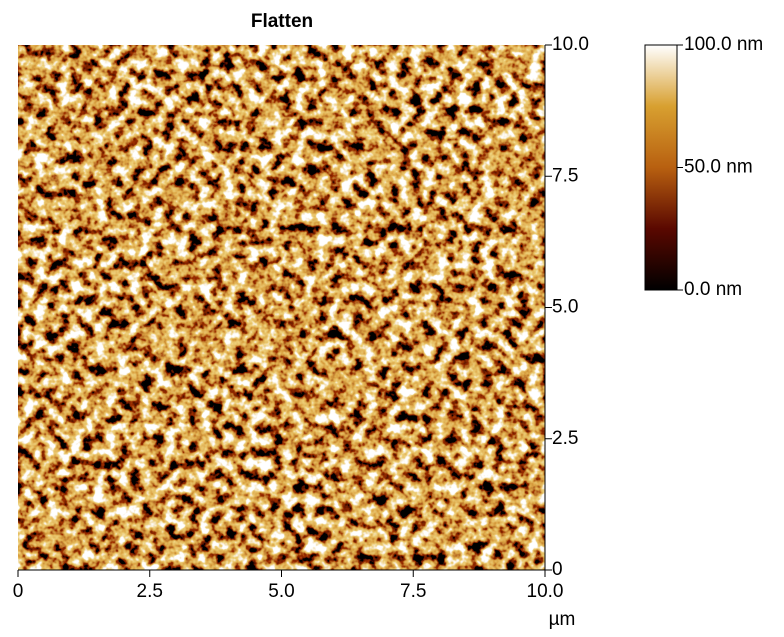  I want to click on colorbar-label: 100.0 nm, so click(723, 44).